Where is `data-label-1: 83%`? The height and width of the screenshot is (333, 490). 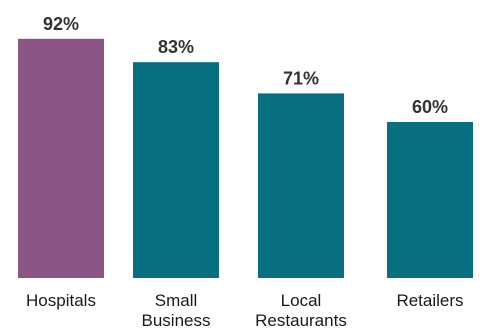 data-label-1: 83% is located at coordinates (176, 47).